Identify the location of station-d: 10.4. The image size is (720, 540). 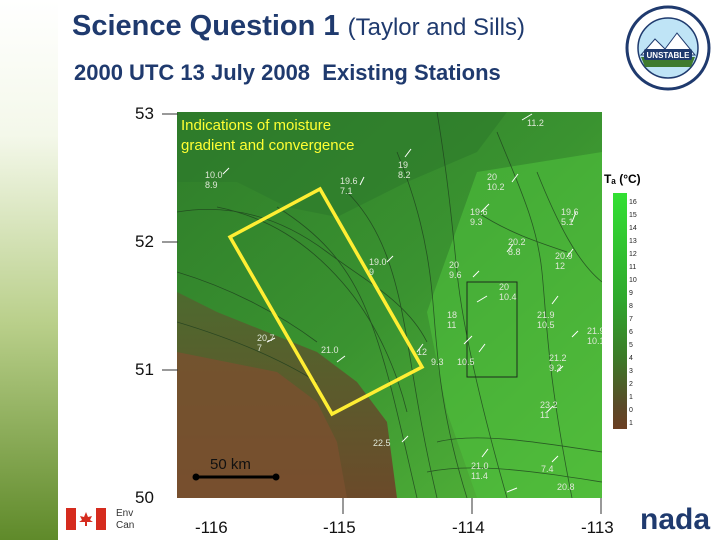
(508, 297).